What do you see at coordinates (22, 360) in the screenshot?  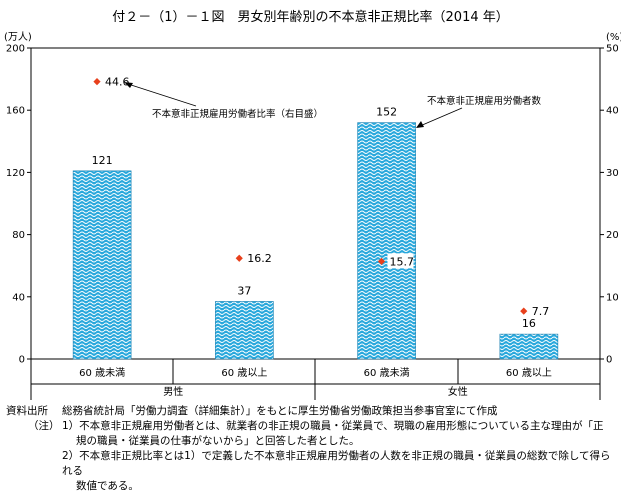 I see `left-tick-label: 0` at bounding box center [22, 360].